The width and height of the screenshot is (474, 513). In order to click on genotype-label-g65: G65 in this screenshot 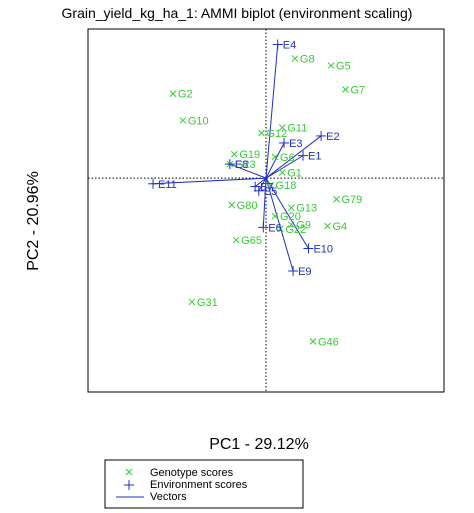, I will do `click(251, 241)`.